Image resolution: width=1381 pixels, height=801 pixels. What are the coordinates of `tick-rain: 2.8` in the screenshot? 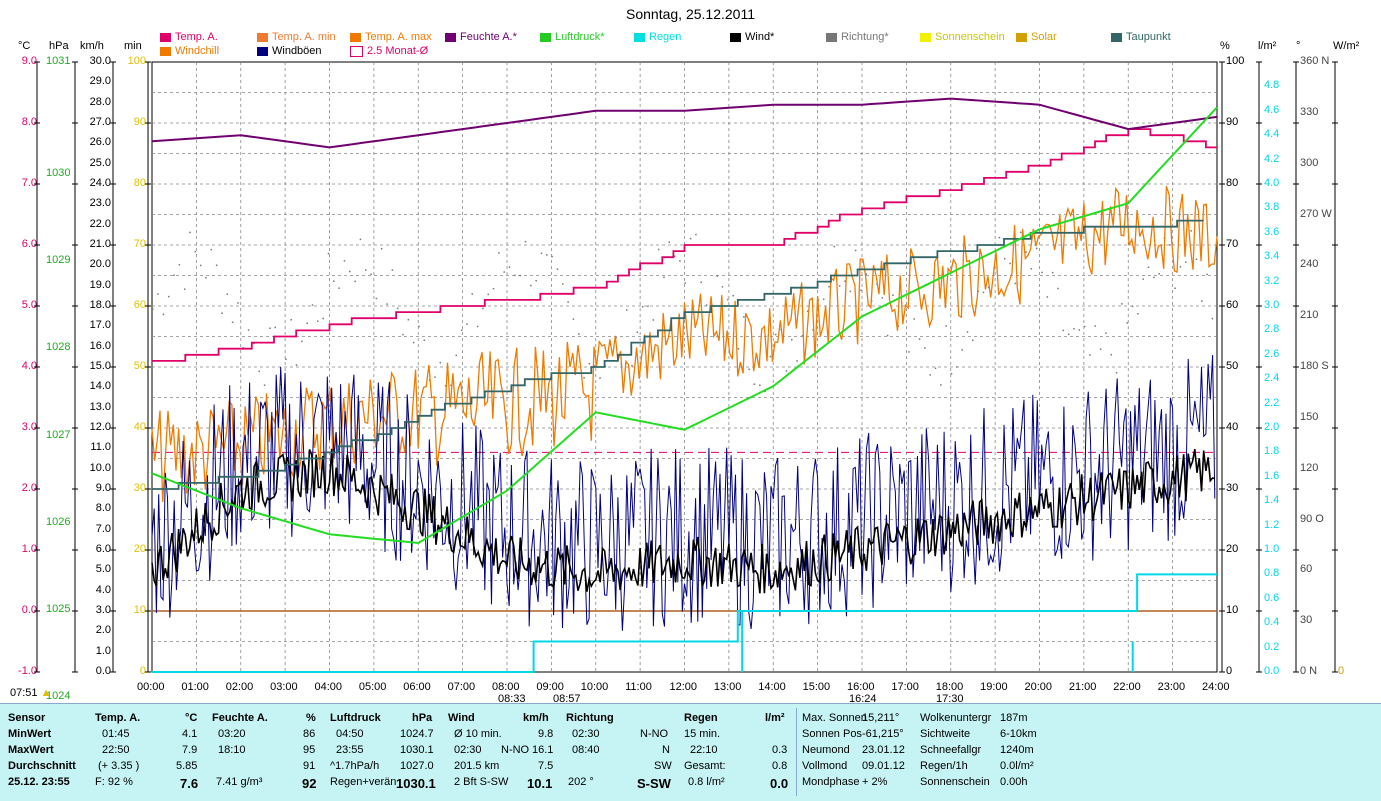 It's located at (1272, 329).